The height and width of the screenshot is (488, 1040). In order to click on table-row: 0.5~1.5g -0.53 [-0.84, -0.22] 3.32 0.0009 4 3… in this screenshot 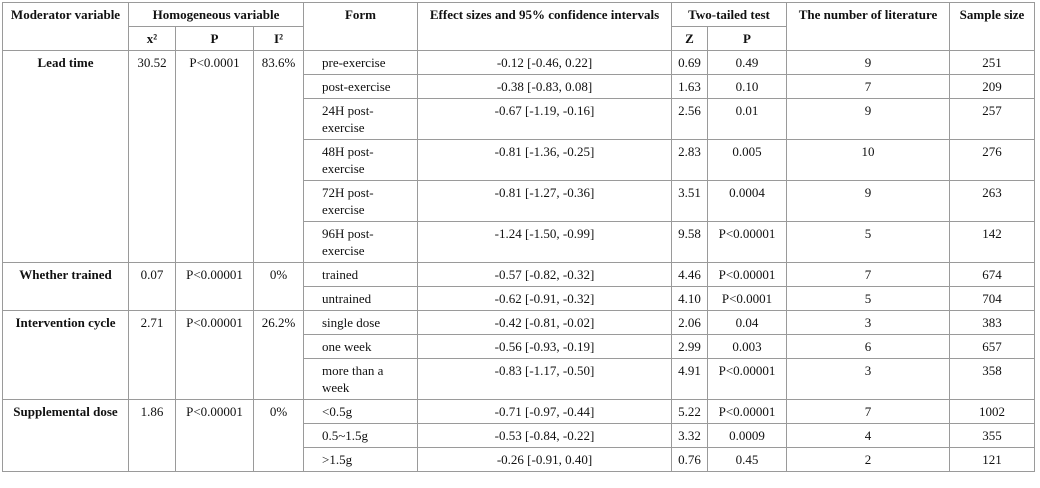, I will do `click(519, 435)`.